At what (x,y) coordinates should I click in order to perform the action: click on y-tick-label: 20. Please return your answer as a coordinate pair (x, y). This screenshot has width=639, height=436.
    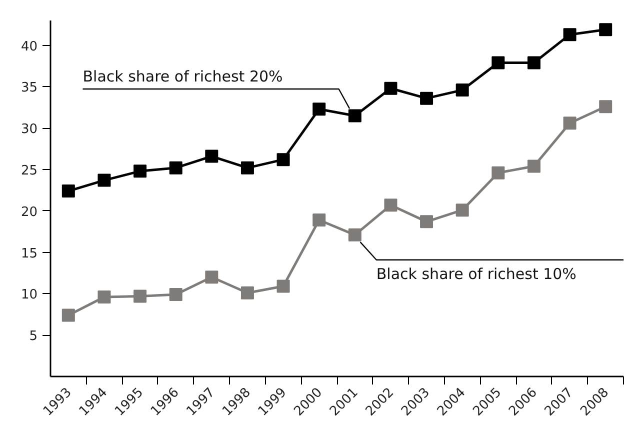
    Looking at the image, I should click on (29, 212).